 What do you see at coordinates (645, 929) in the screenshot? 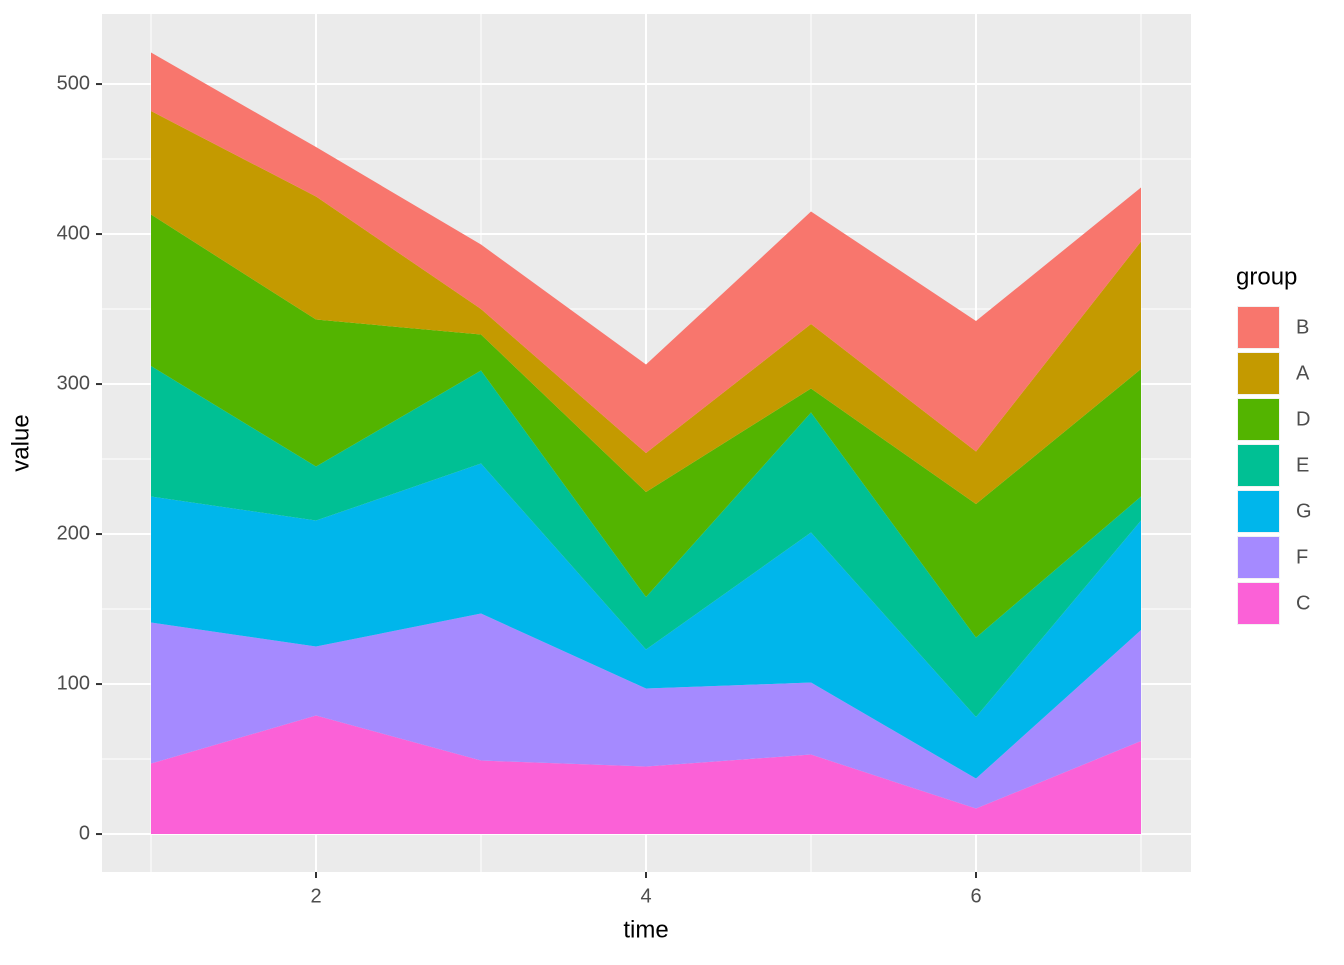
I see `x-axis-title: time` at bounding box center [645, 929].